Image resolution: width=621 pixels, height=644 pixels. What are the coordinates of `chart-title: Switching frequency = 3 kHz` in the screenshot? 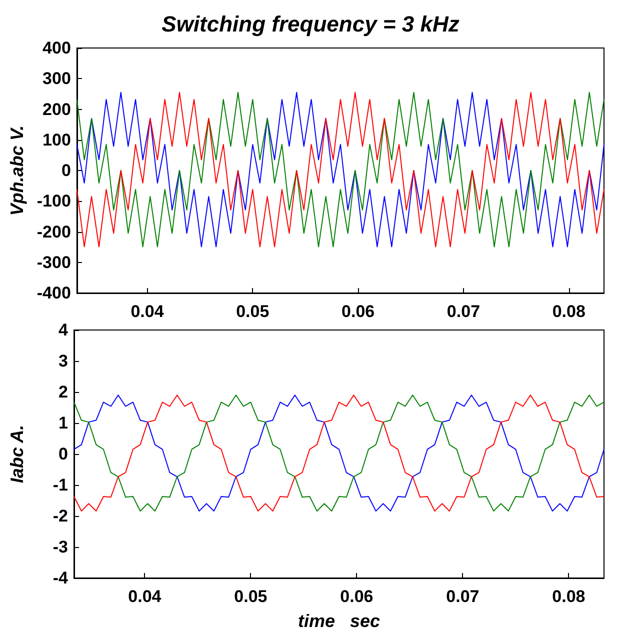 It's located at (311, 24).